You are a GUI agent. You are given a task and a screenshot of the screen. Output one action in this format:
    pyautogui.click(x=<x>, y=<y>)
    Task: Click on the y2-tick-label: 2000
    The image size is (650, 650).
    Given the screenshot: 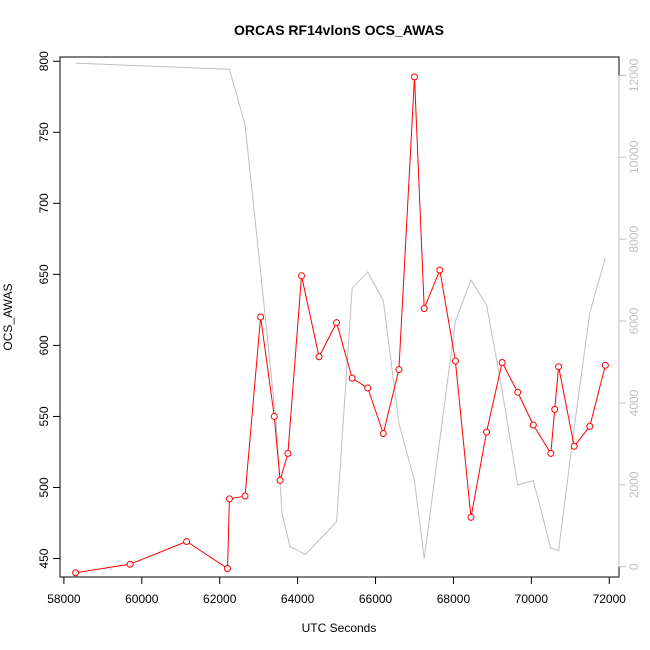 What is the action you would take?
    pyautogui.click(x=634, y=484)
    